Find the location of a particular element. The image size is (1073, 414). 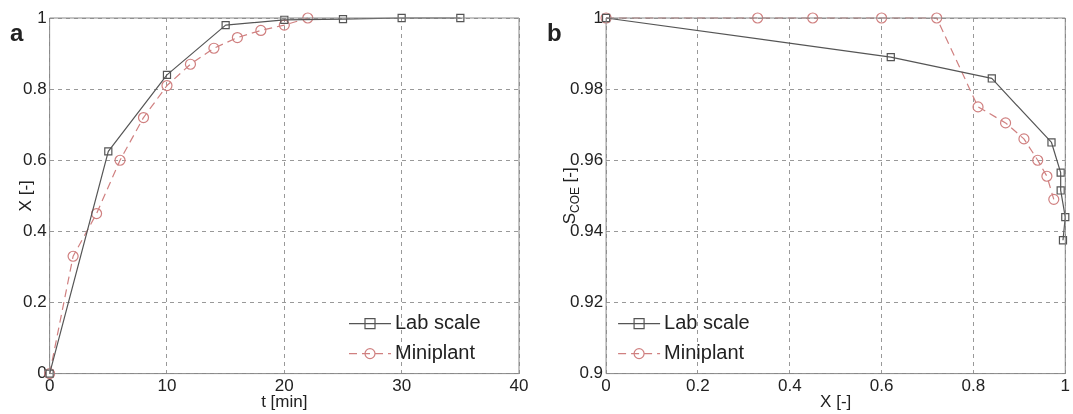

x-tick-label: 1 is located at coordinates (1065, 386).